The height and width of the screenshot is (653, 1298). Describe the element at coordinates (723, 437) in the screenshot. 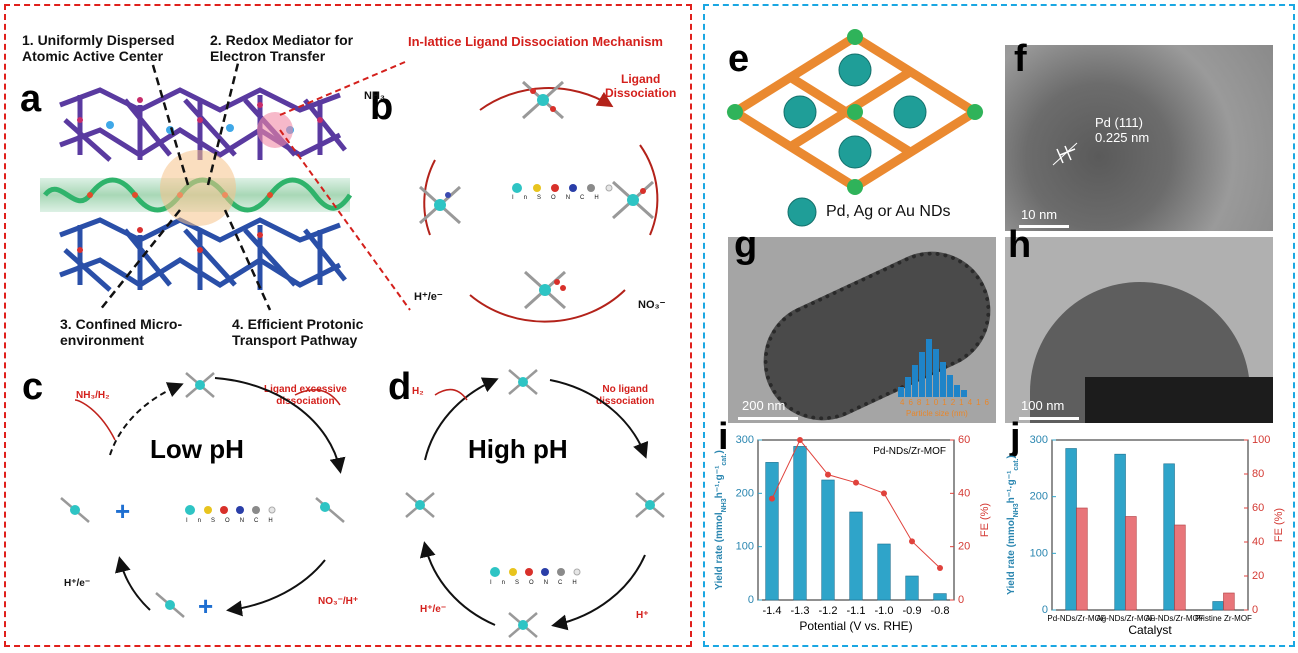

I see `panel-label-i: i` at that location.